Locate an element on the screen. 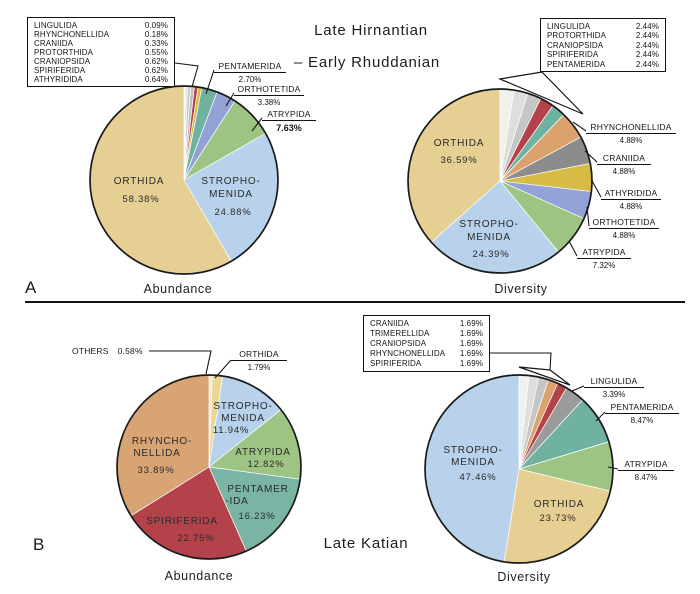 This screenshot has height=594, width=700. callout-hirnantian-abundance-atrypida: ATRYPIDA 7.63% is located at coordinates (289, 121).